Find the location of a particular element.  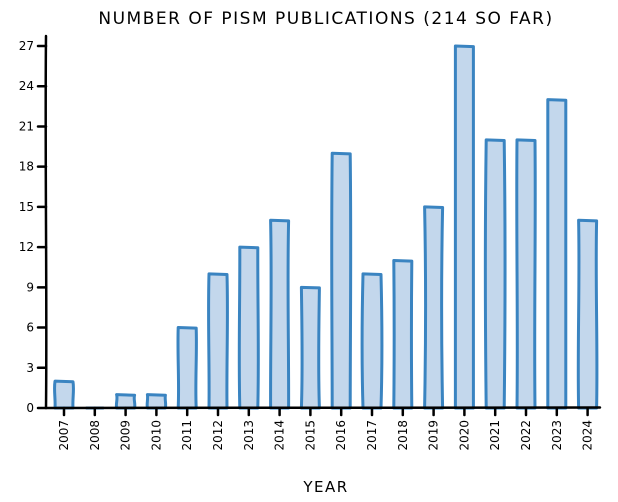

bar-2016 is located at coordinates (341, 280).